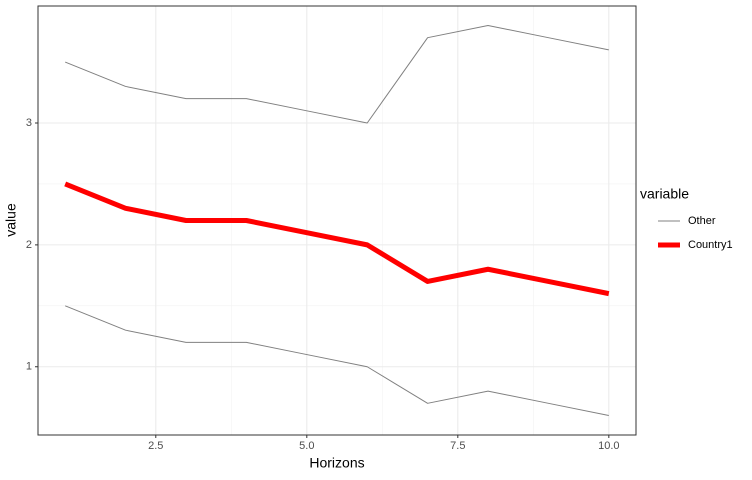  I want to click on x-tick-label: 10.0, so click(608, 446).